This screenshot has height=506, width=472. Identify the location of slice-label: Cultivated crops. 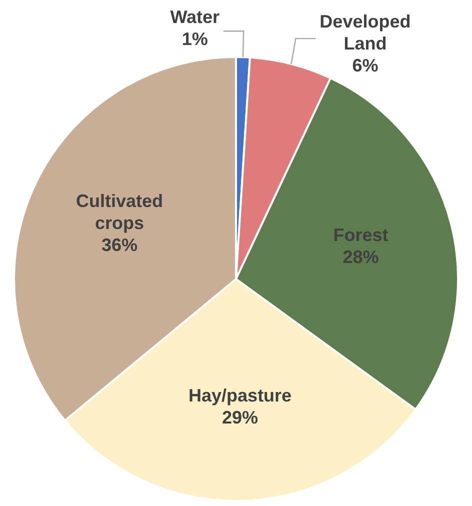
(119, 212).